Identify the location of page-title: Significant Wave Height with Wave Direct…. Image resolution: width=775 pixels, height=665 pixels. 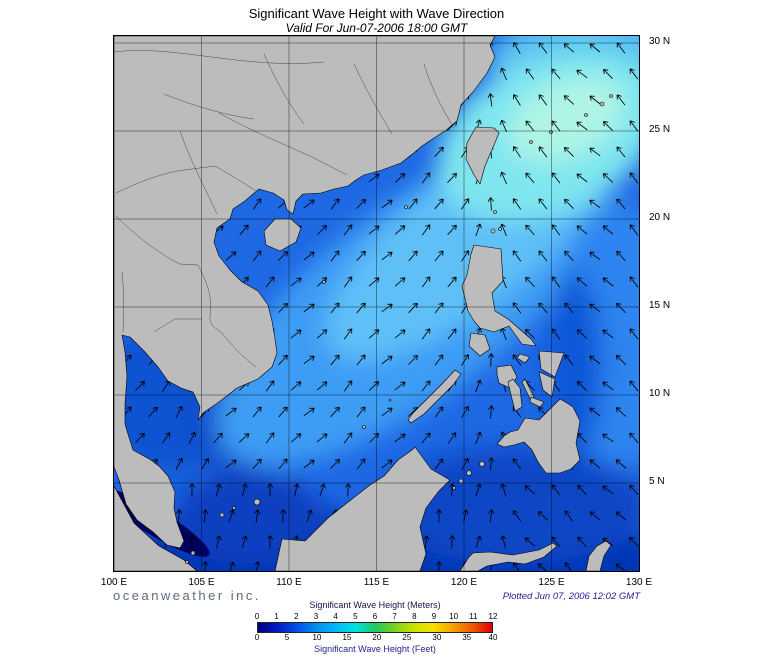
(376, 13).